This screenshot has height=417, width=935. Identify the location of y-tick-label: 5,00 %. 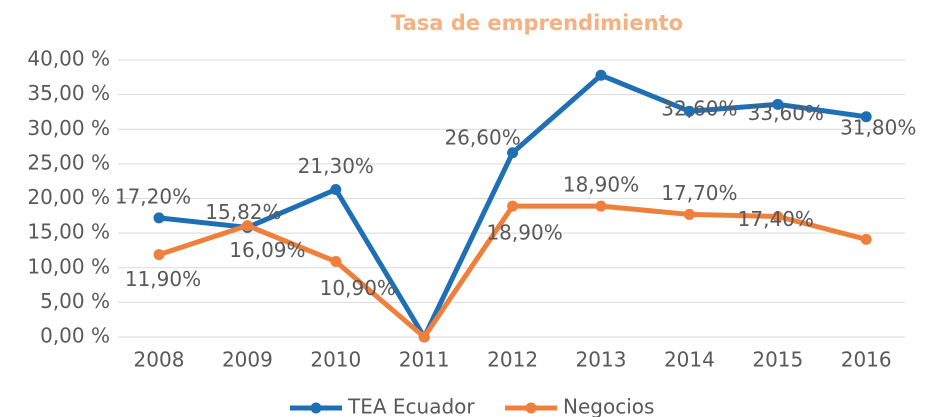
(75, 301).